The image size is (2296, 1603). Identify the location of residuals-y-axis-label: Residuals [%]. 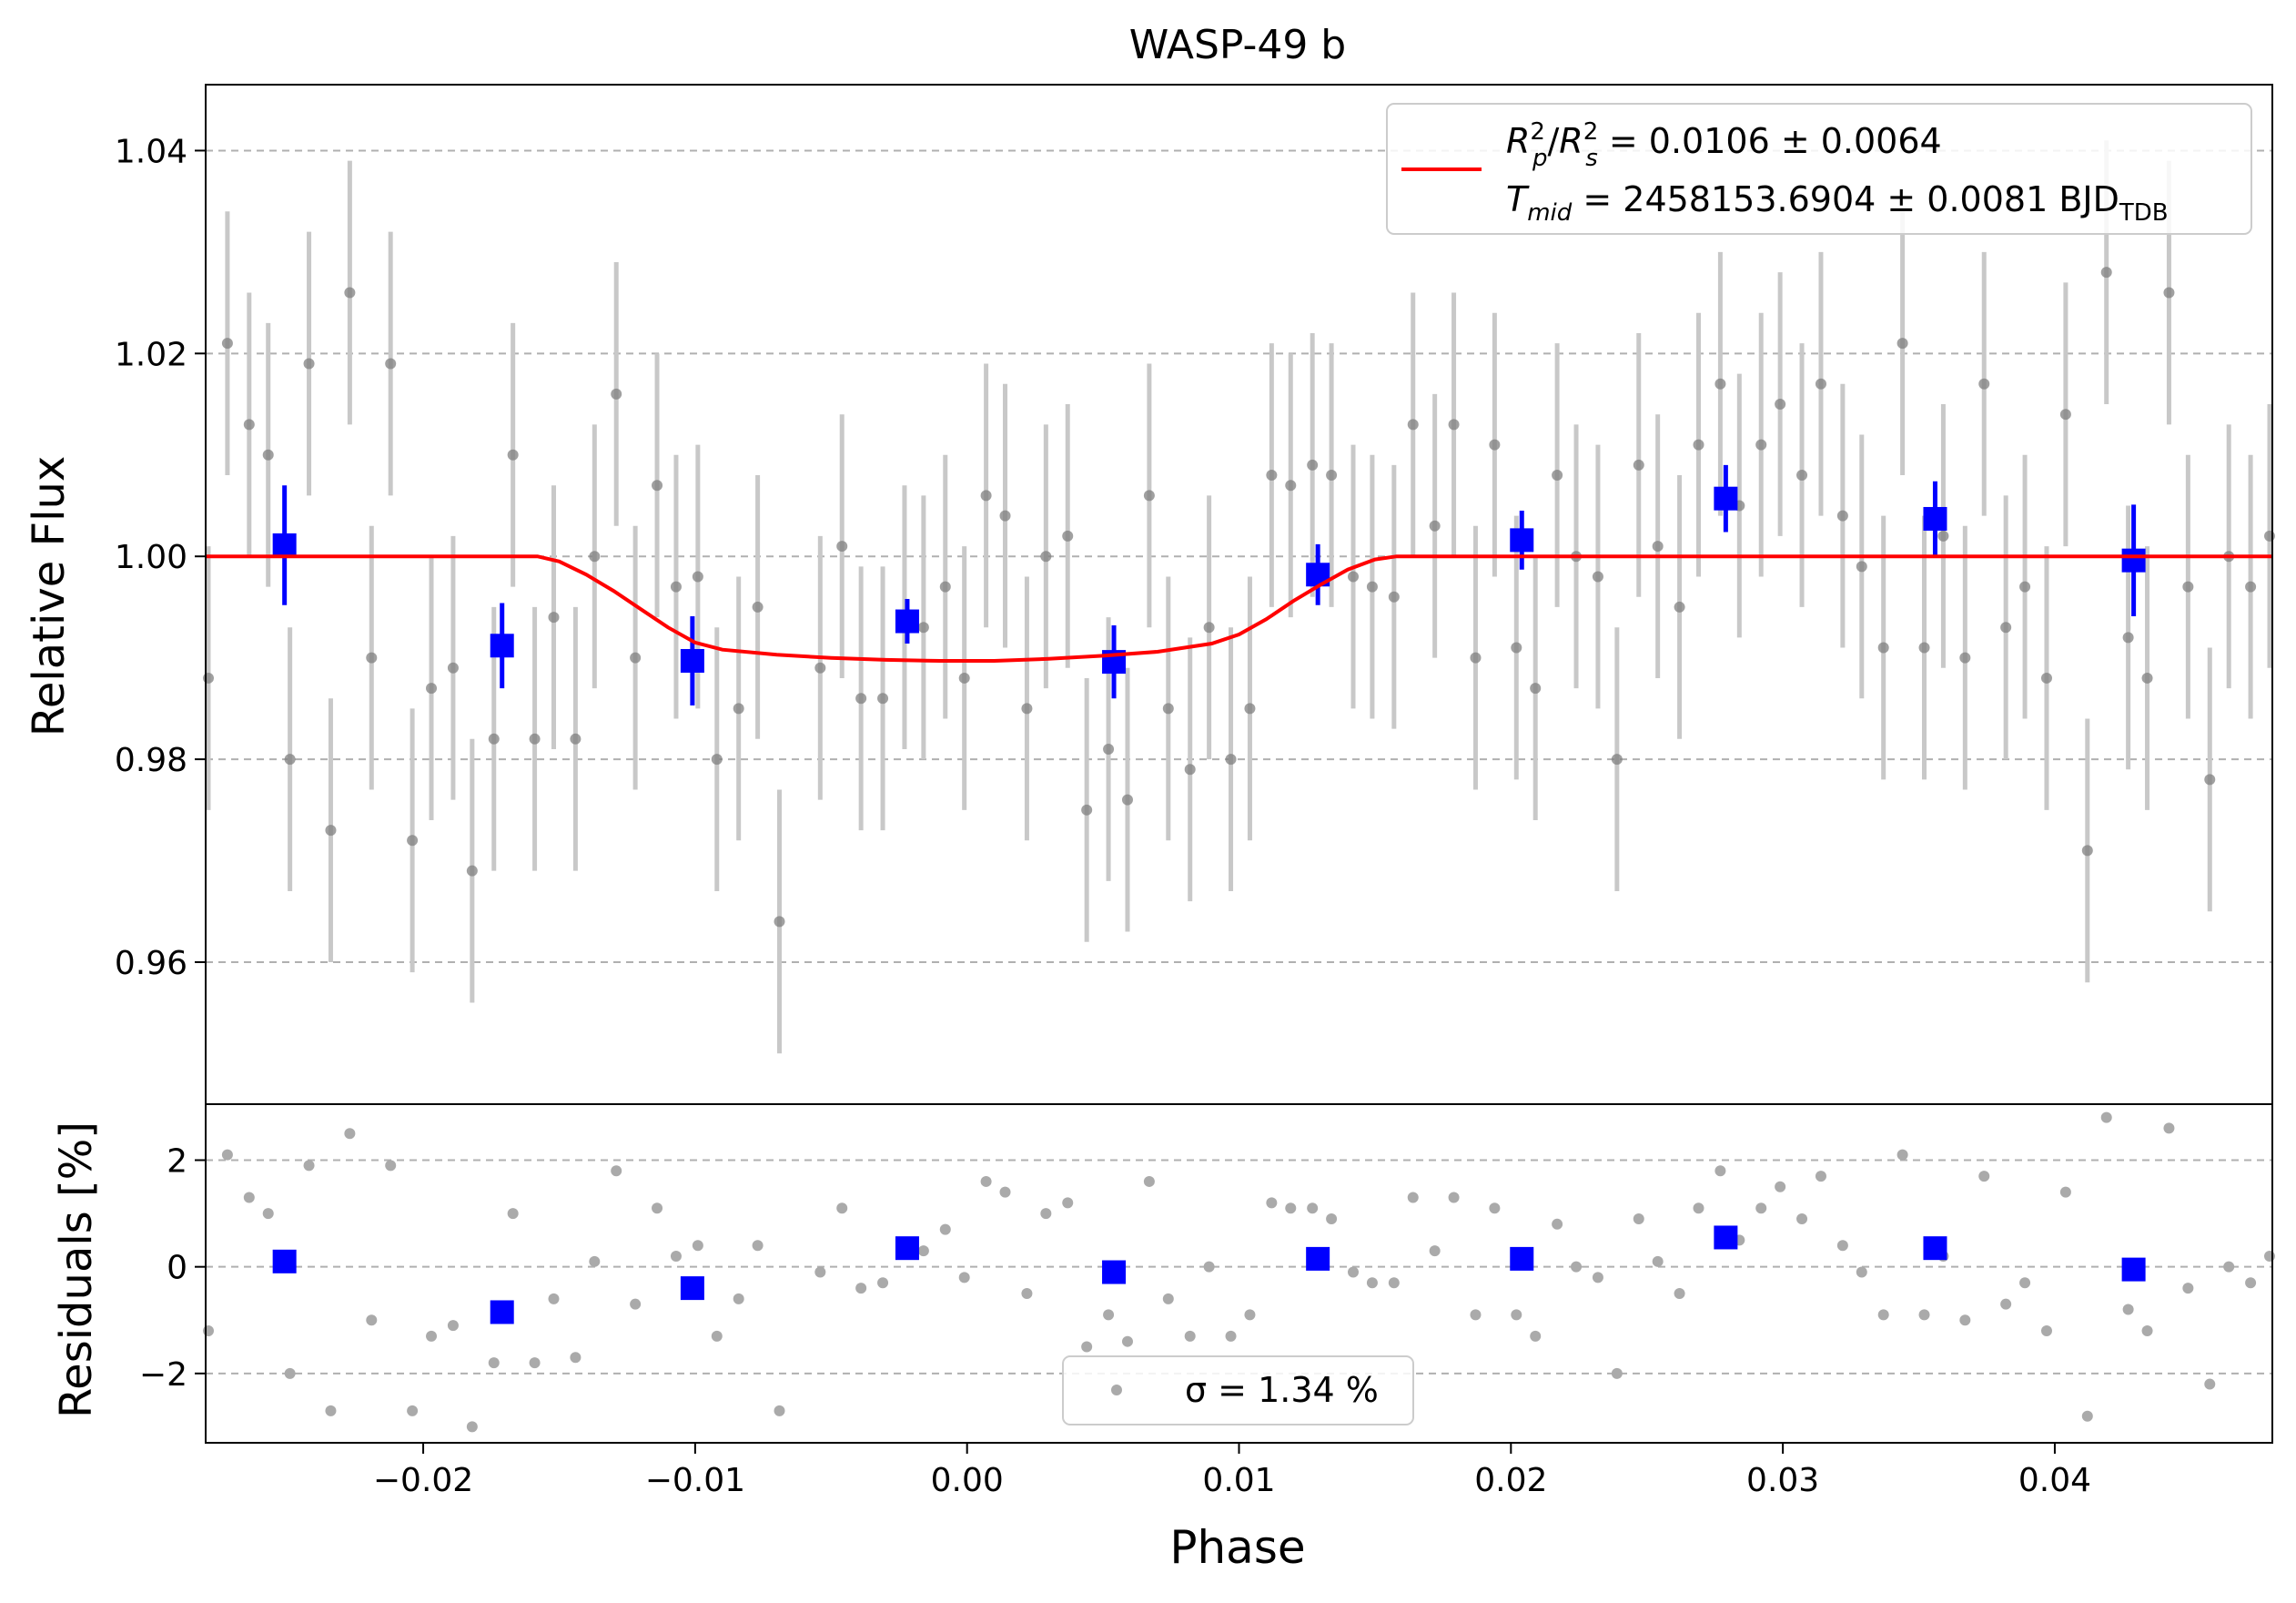
(76, 1269).